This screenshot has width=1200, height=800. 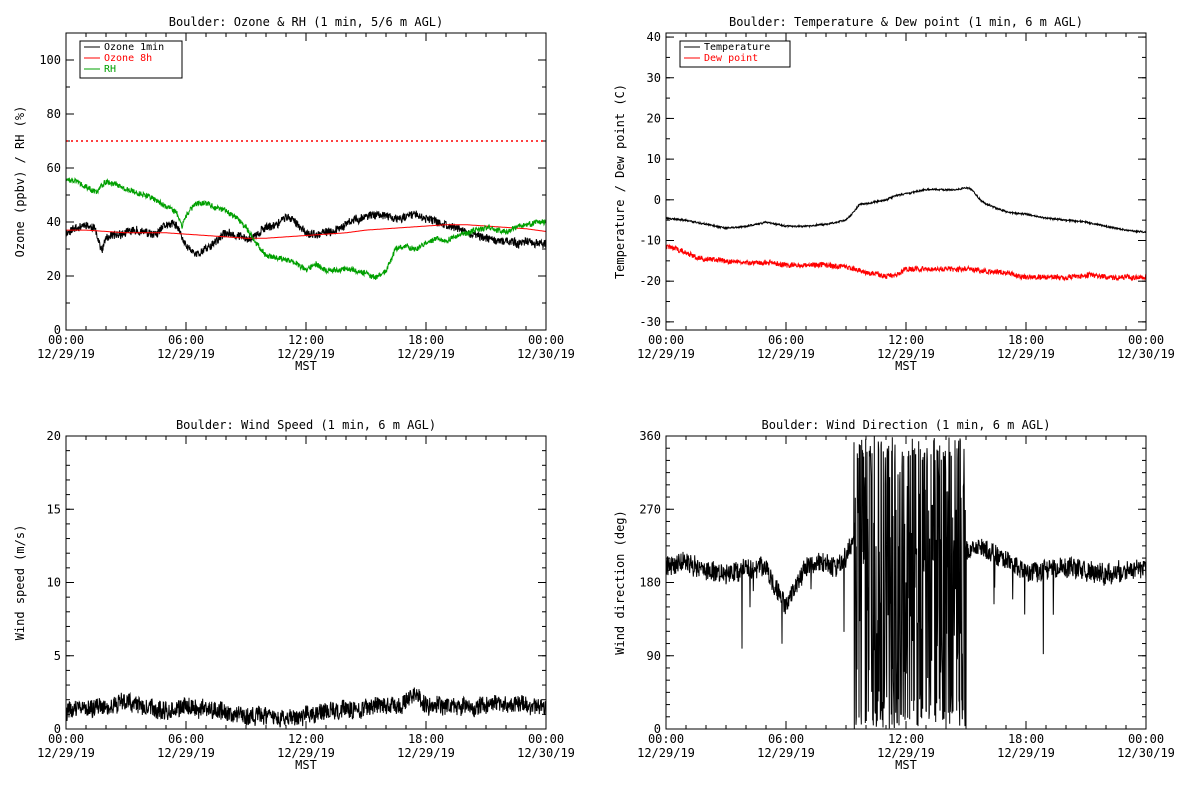 What do you see at coordinates (654, 656) in the screenshot?
I see `y-tick-label: 90` at bounding box center [654, 656].